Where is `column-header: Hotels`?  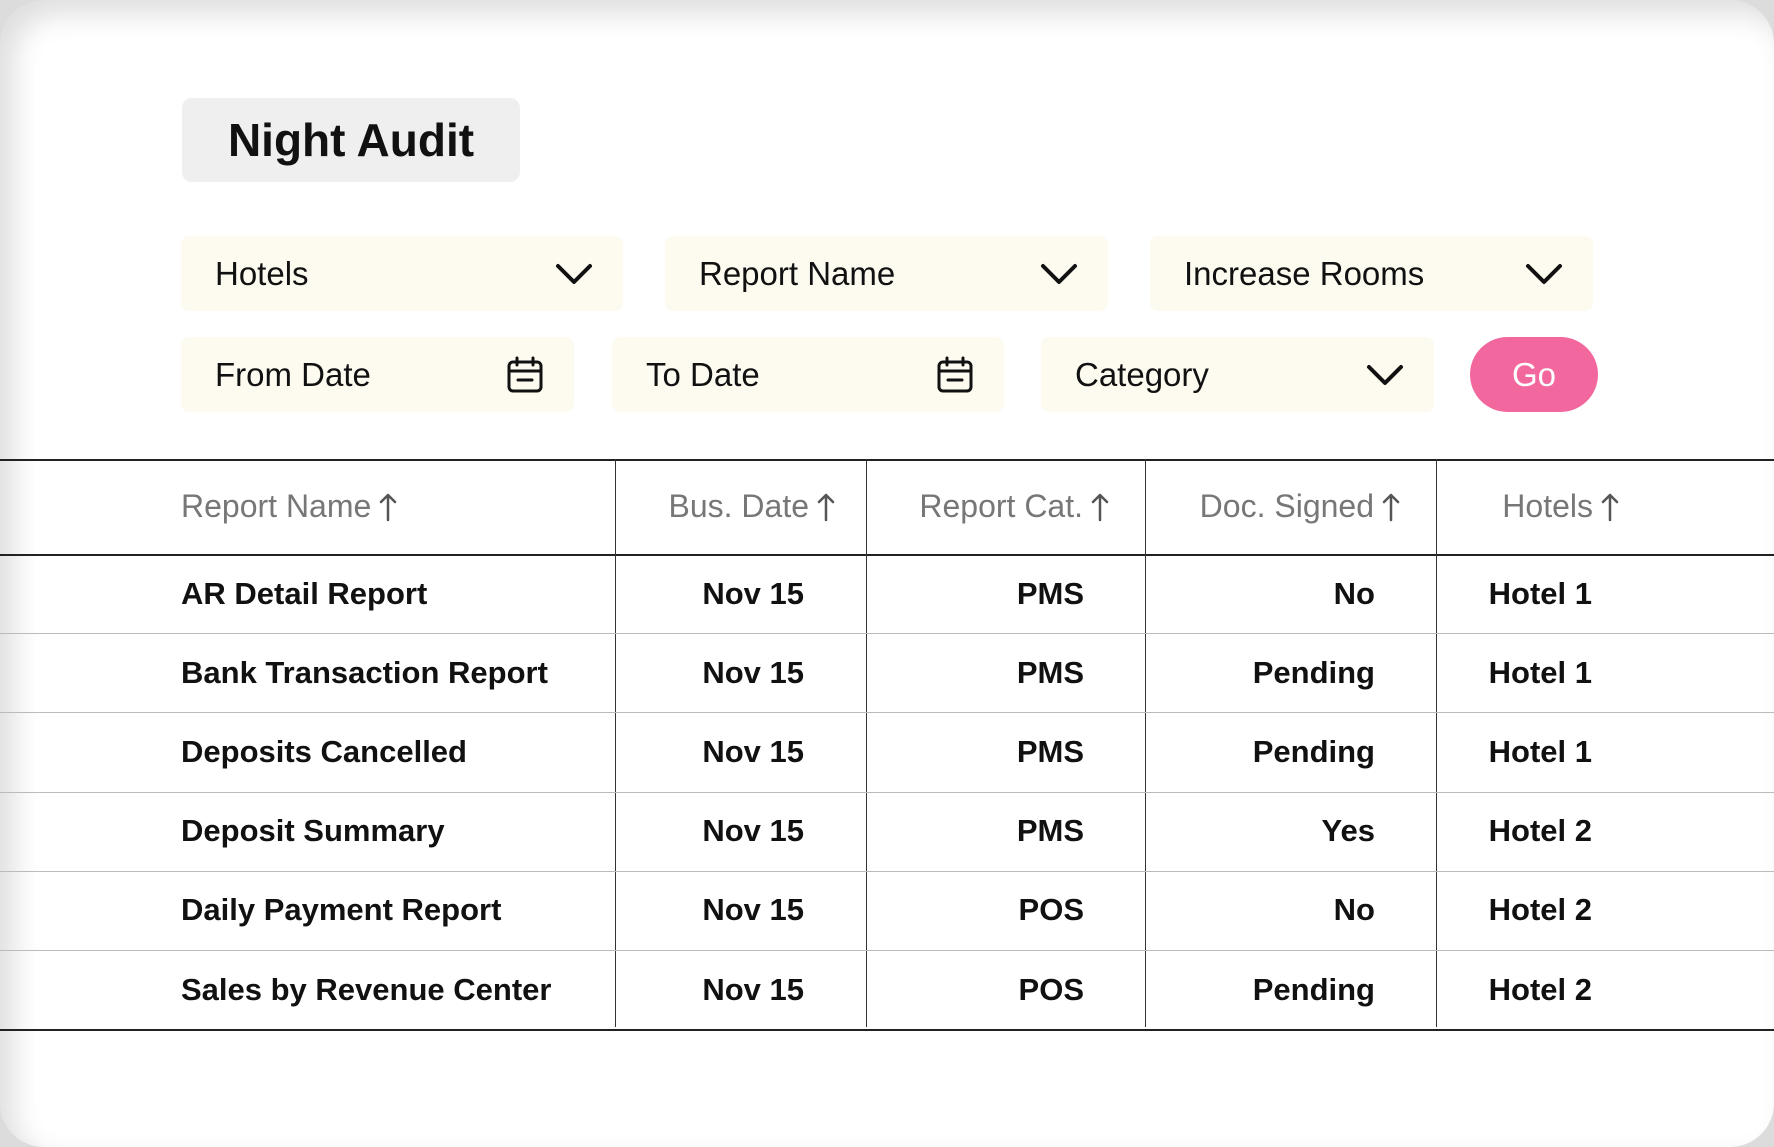
column-header: Hotels is located at coordinates (1527, 506).